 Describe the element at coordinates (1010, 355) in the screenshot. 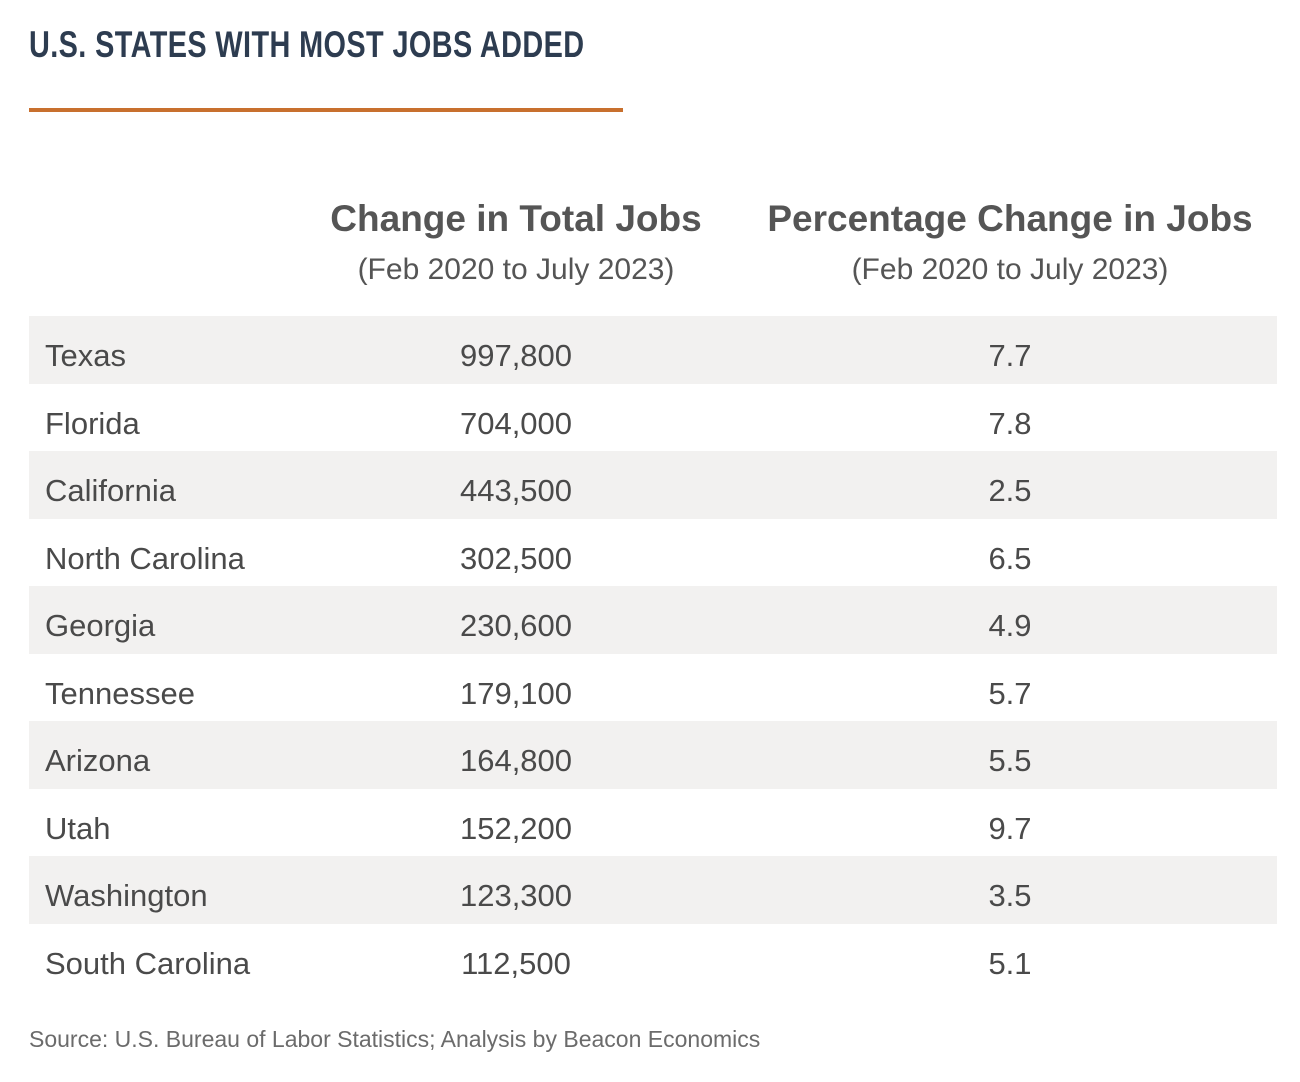

I see `table-cell-pct: 7.7` at that location.